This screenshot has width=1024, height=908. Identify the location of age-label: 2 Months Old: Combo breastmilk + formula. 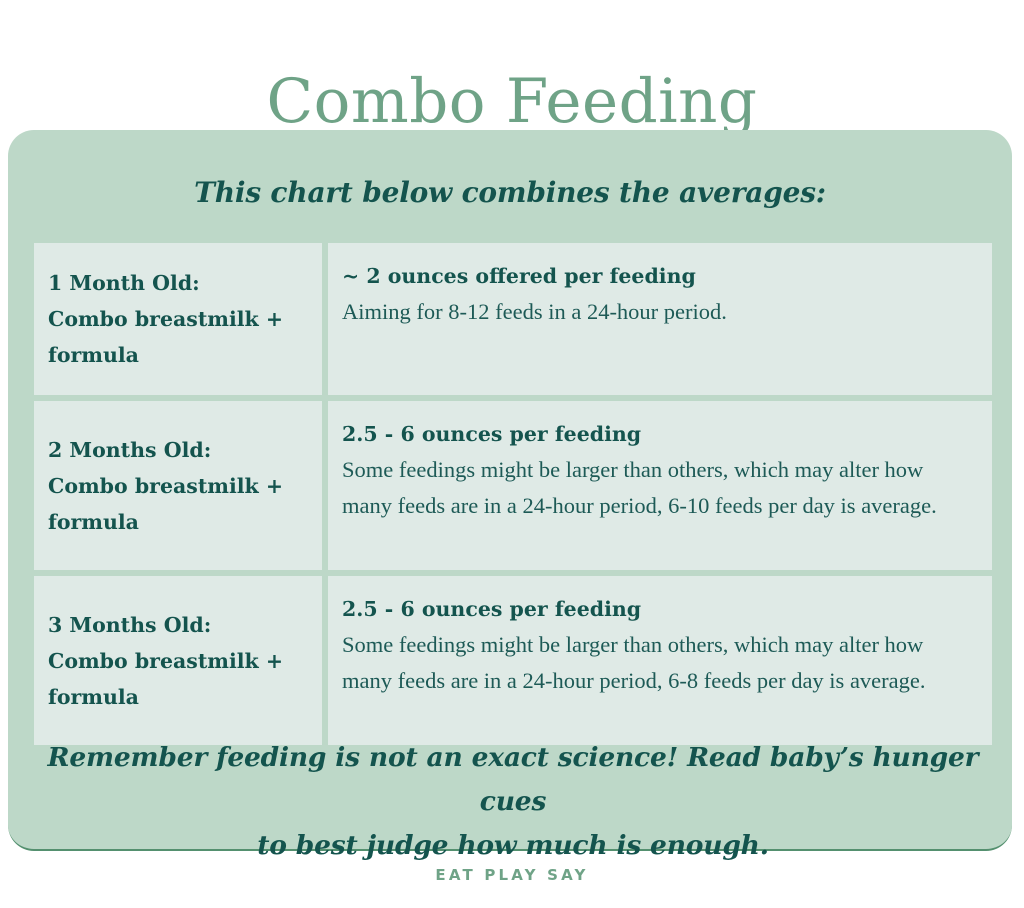
(166, 485).